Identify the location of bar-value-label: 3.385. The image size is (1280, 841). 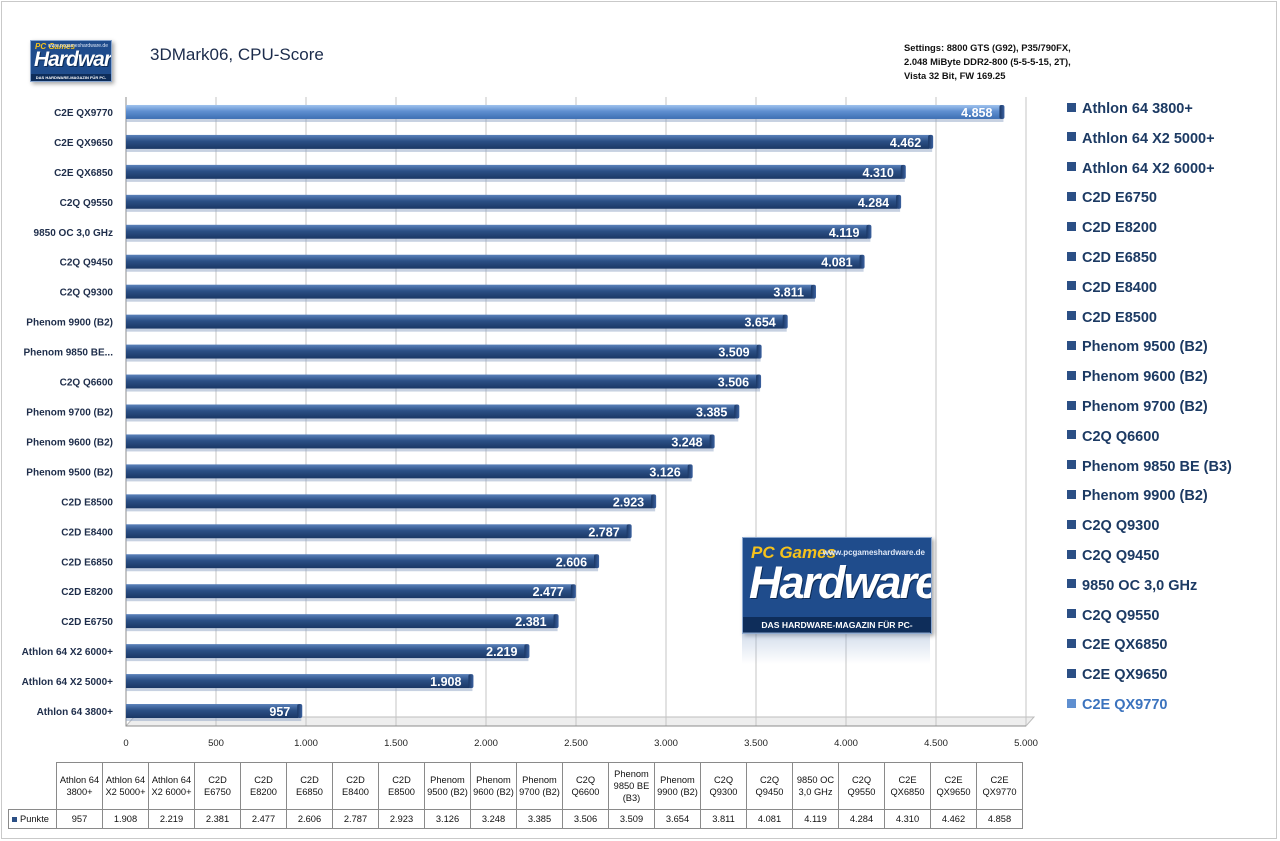
(711, 413).